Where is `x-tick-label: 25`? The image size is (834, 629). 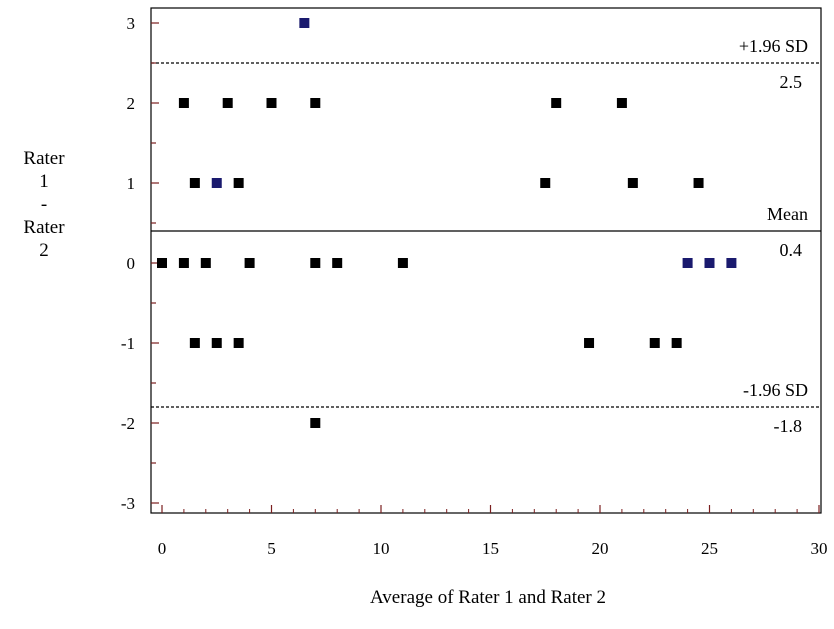
x-tick-label: 25 is located at coordinates (709, 548).